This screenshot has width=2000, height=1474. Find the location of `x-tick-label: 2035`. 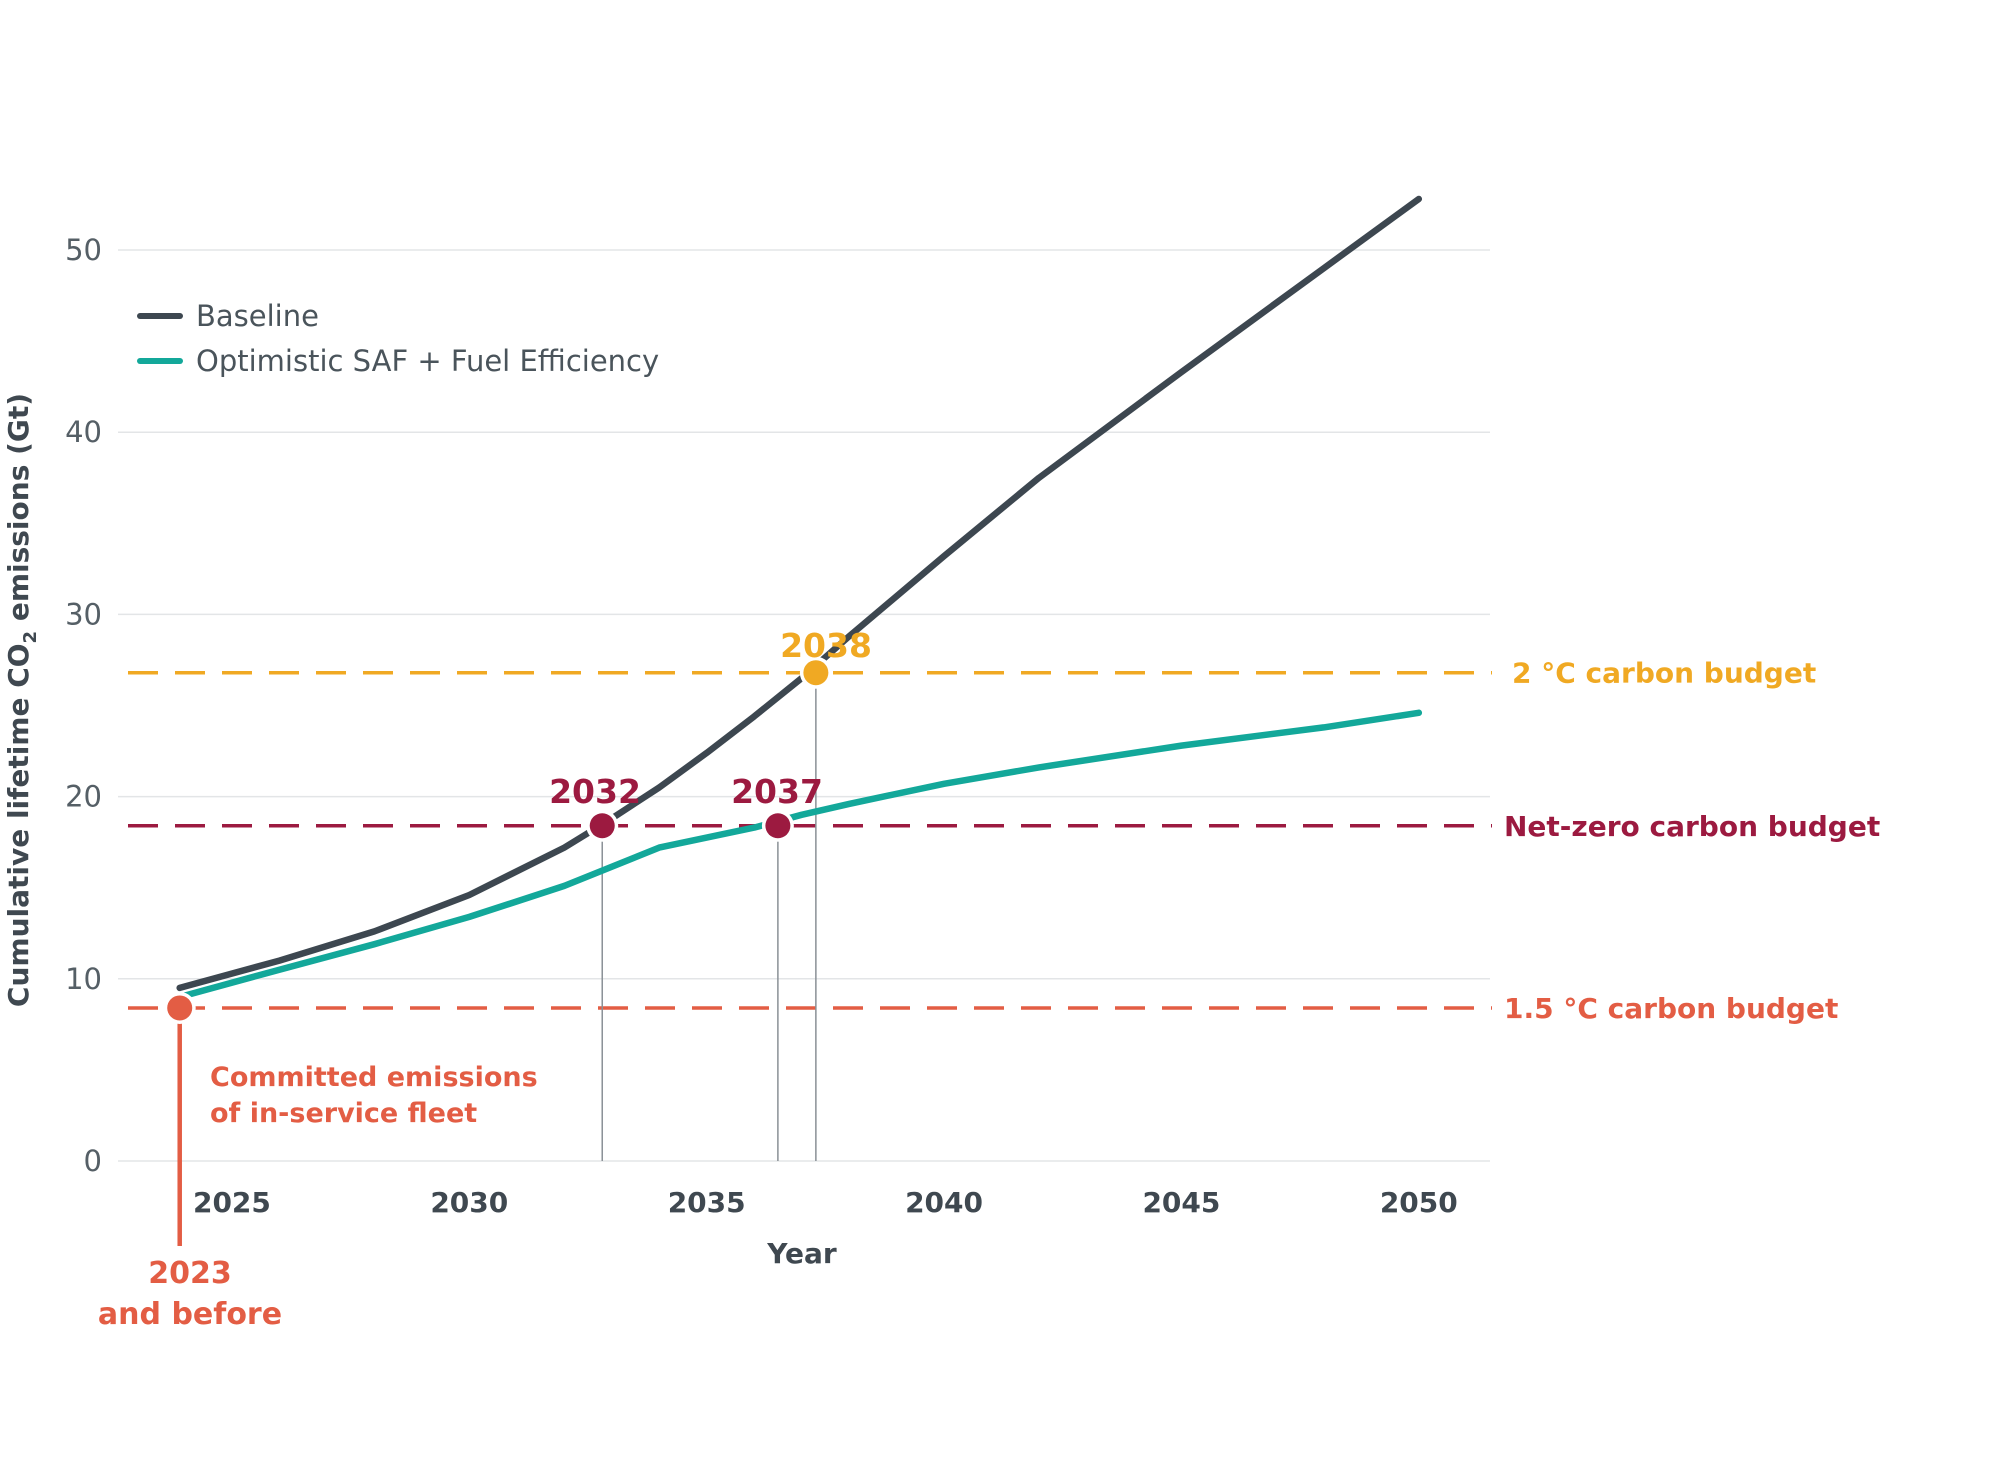

x-tick-label: 2035 is located at coordinates (707, 1202).